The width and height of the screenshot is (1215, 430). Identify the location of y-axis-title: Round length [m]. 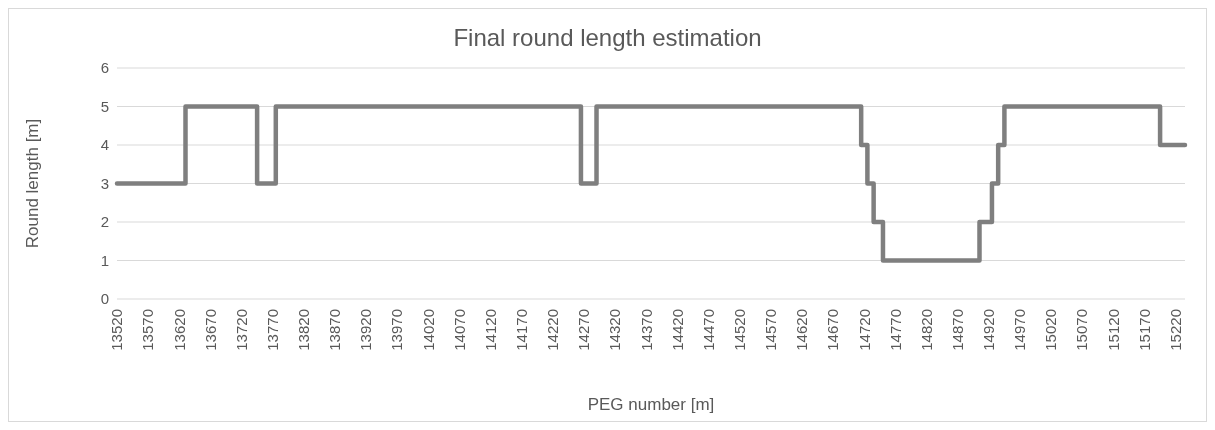
(32, 183).